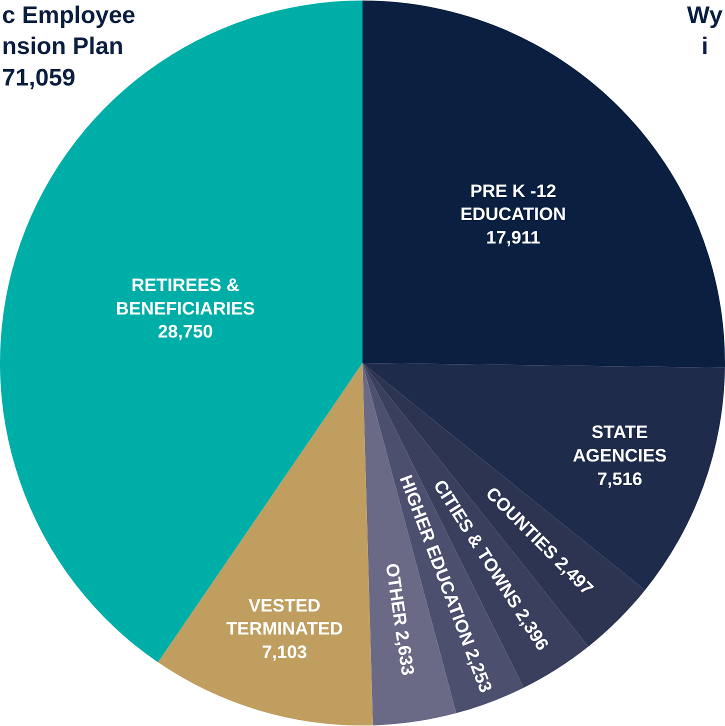 Image resolution: width=725 pixels, height=726 pixels. What do you see at coordinates (185, 296) in the screenshot?
I see `slice-label: RETIREES & BENEFICIARIES` at bounding box center [185, 296].